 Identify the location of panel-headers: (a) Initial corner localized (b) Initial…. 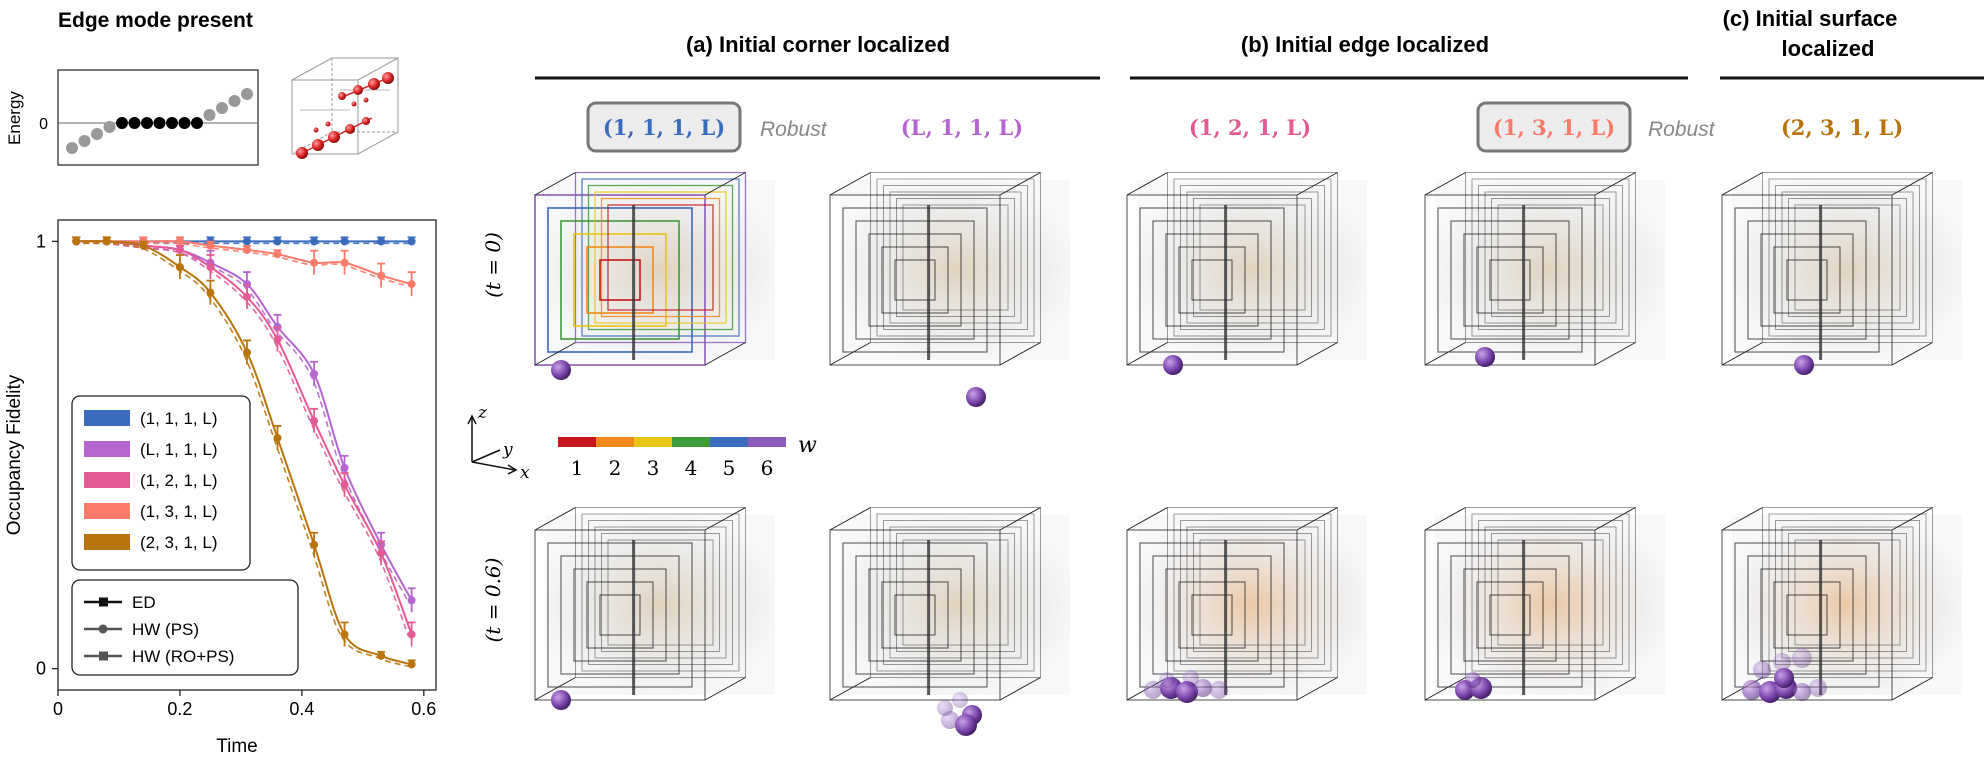
(1259, 43).